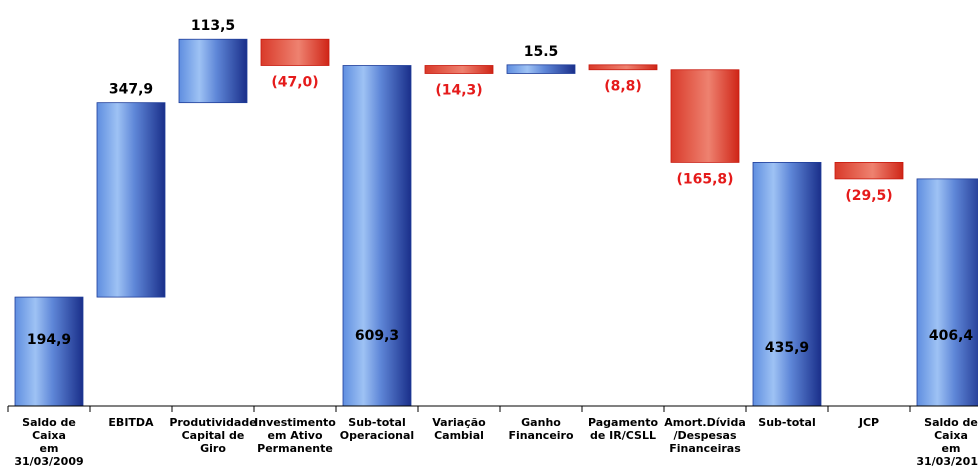  What do you see at coordinates (49, 340) in the screenshot?
I see `value-label: 194,9` at bounding box center [49, 340].